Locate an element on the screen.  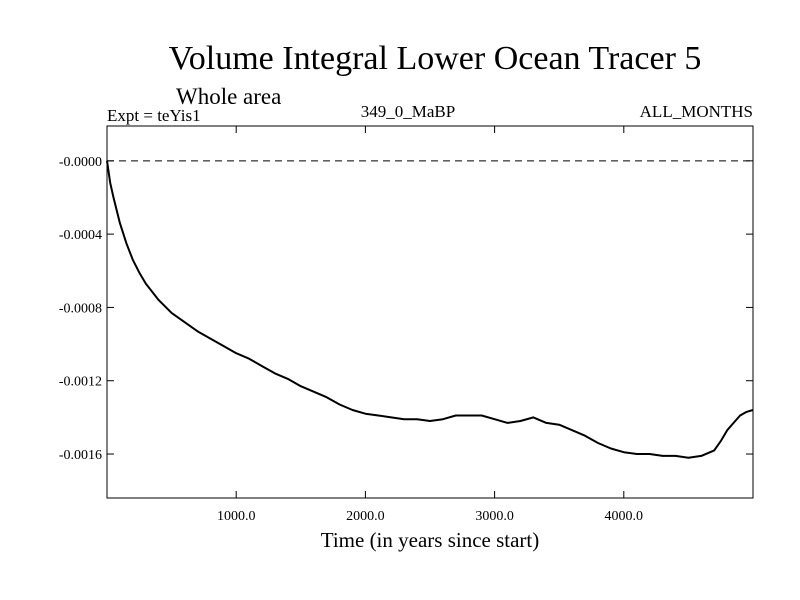
period-label: 349_0_MaBP is located at coordinates (408, 111).